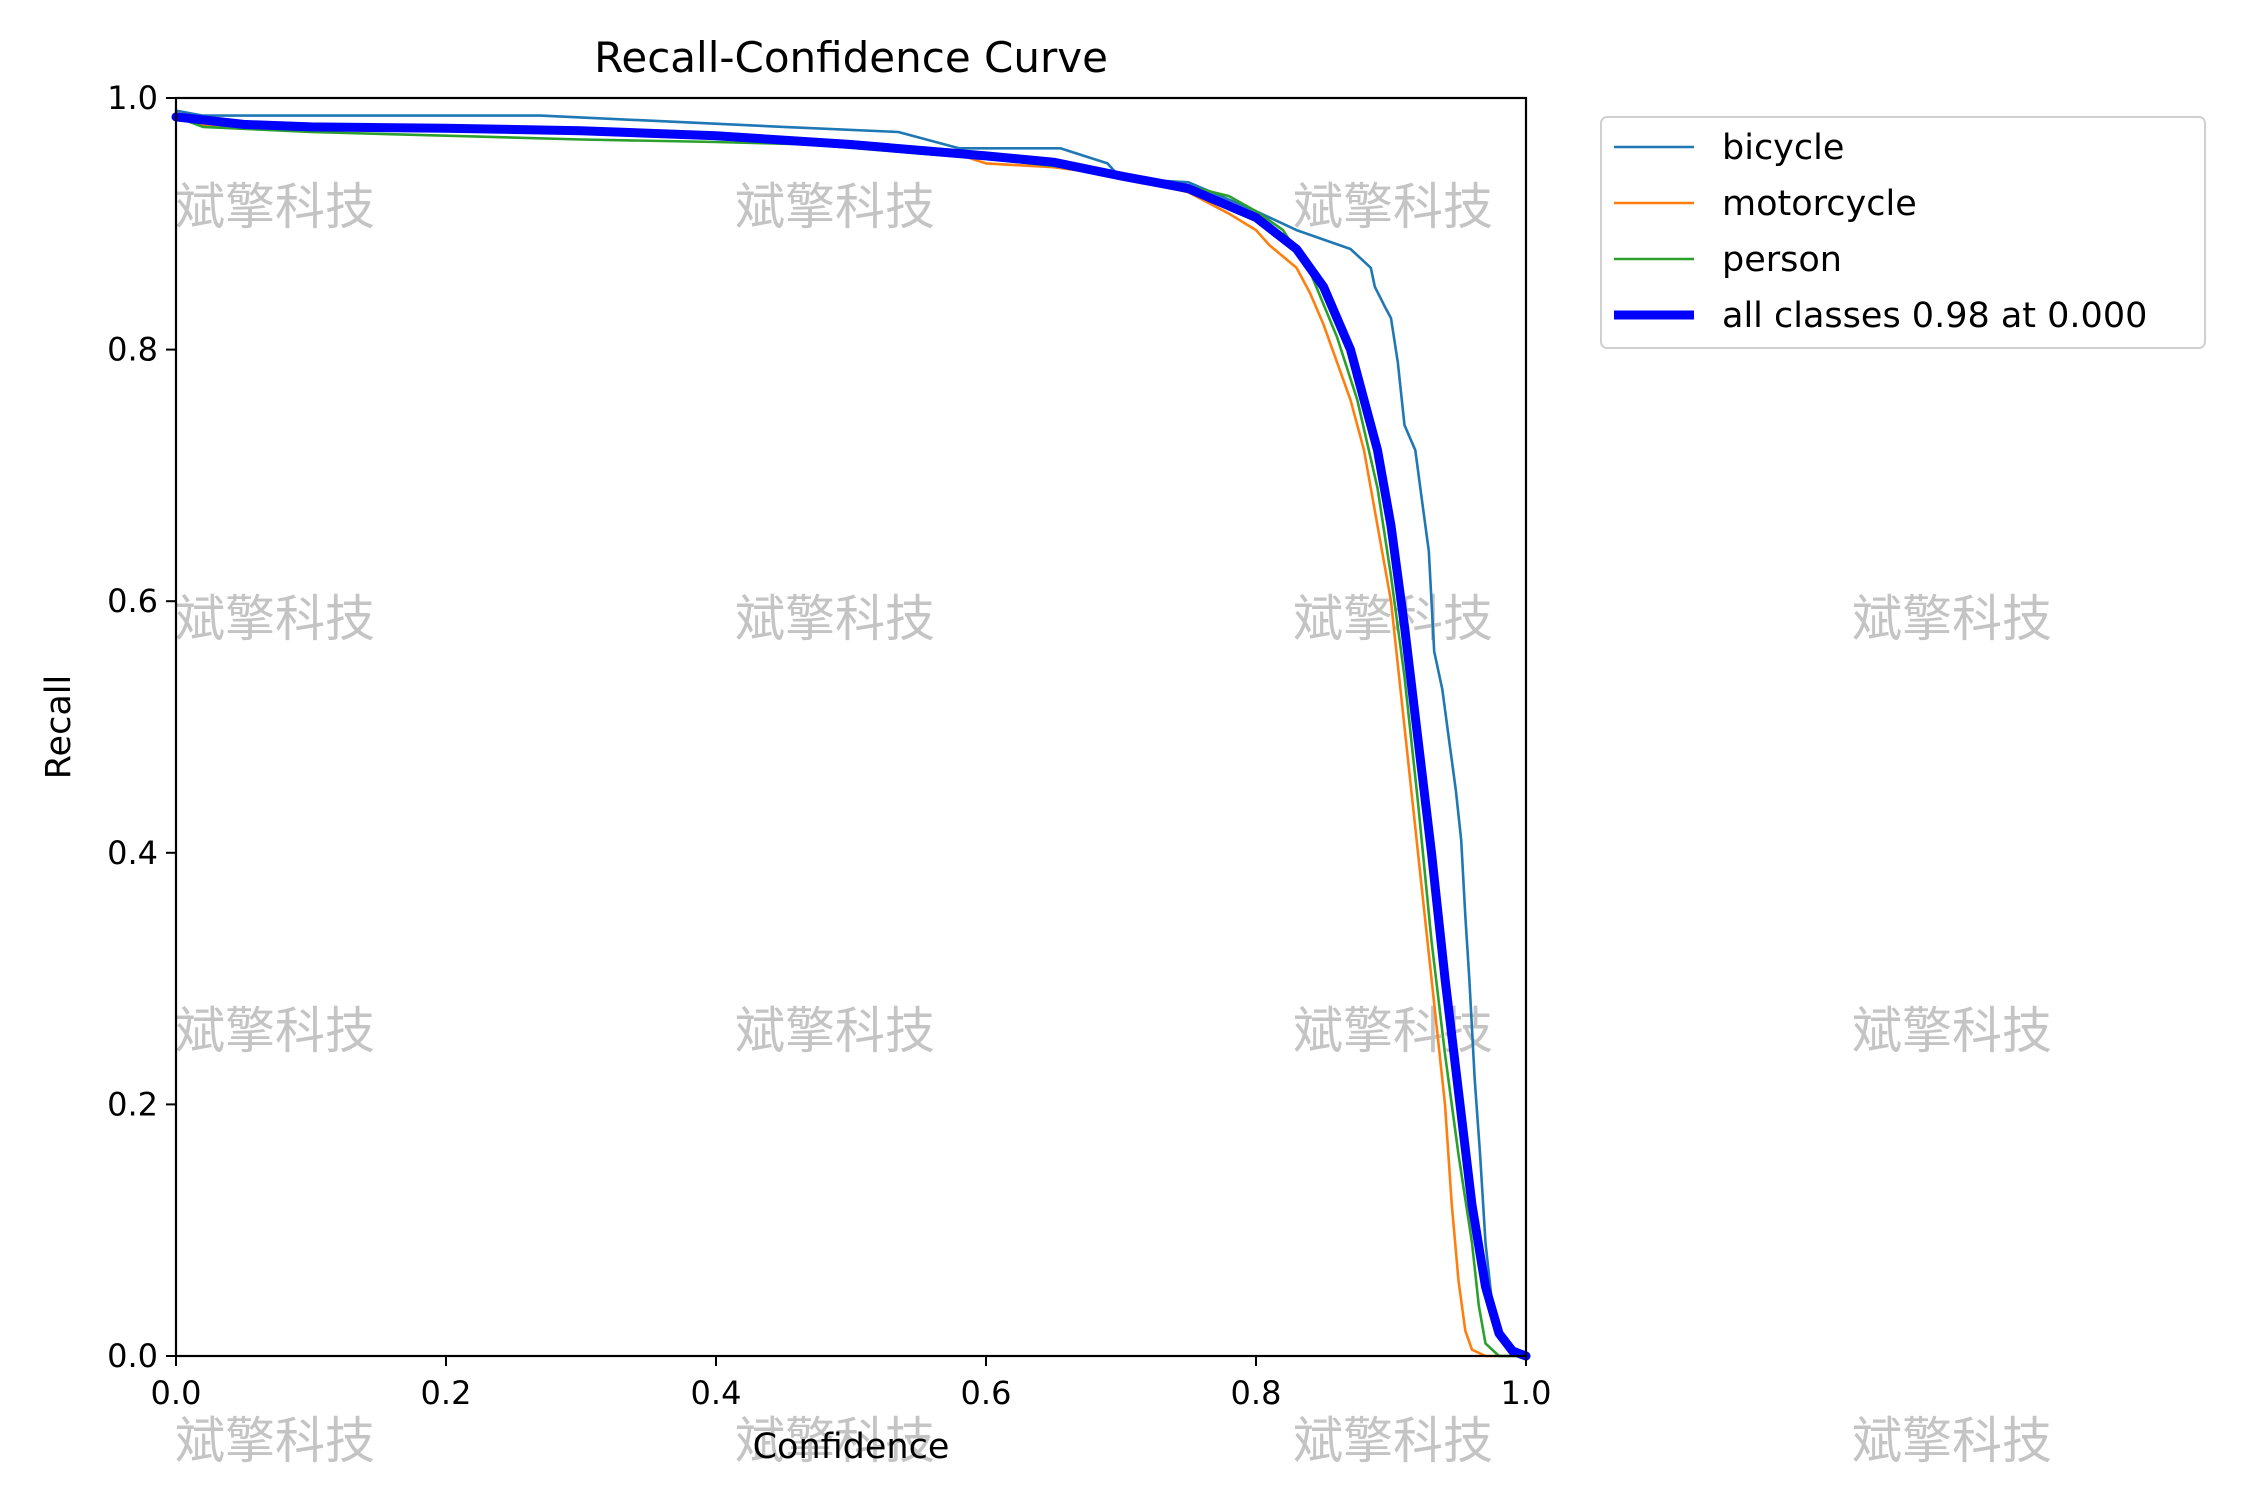 The height and width of the screenshot is (1500, 2250). I want to click on x-tick-label: 1.0, so click(1526, 1393).